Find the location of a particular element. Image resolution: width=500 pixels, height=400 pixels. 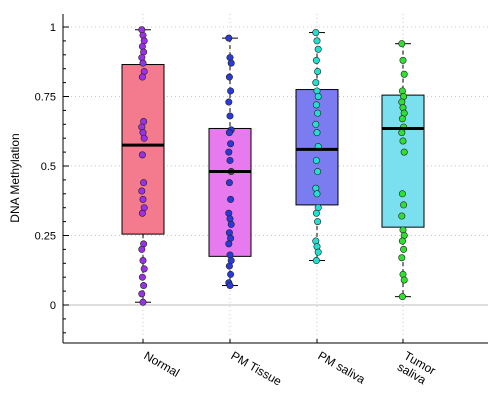

x-tick-label: PM Tissue is located at coordinates (257, 368).